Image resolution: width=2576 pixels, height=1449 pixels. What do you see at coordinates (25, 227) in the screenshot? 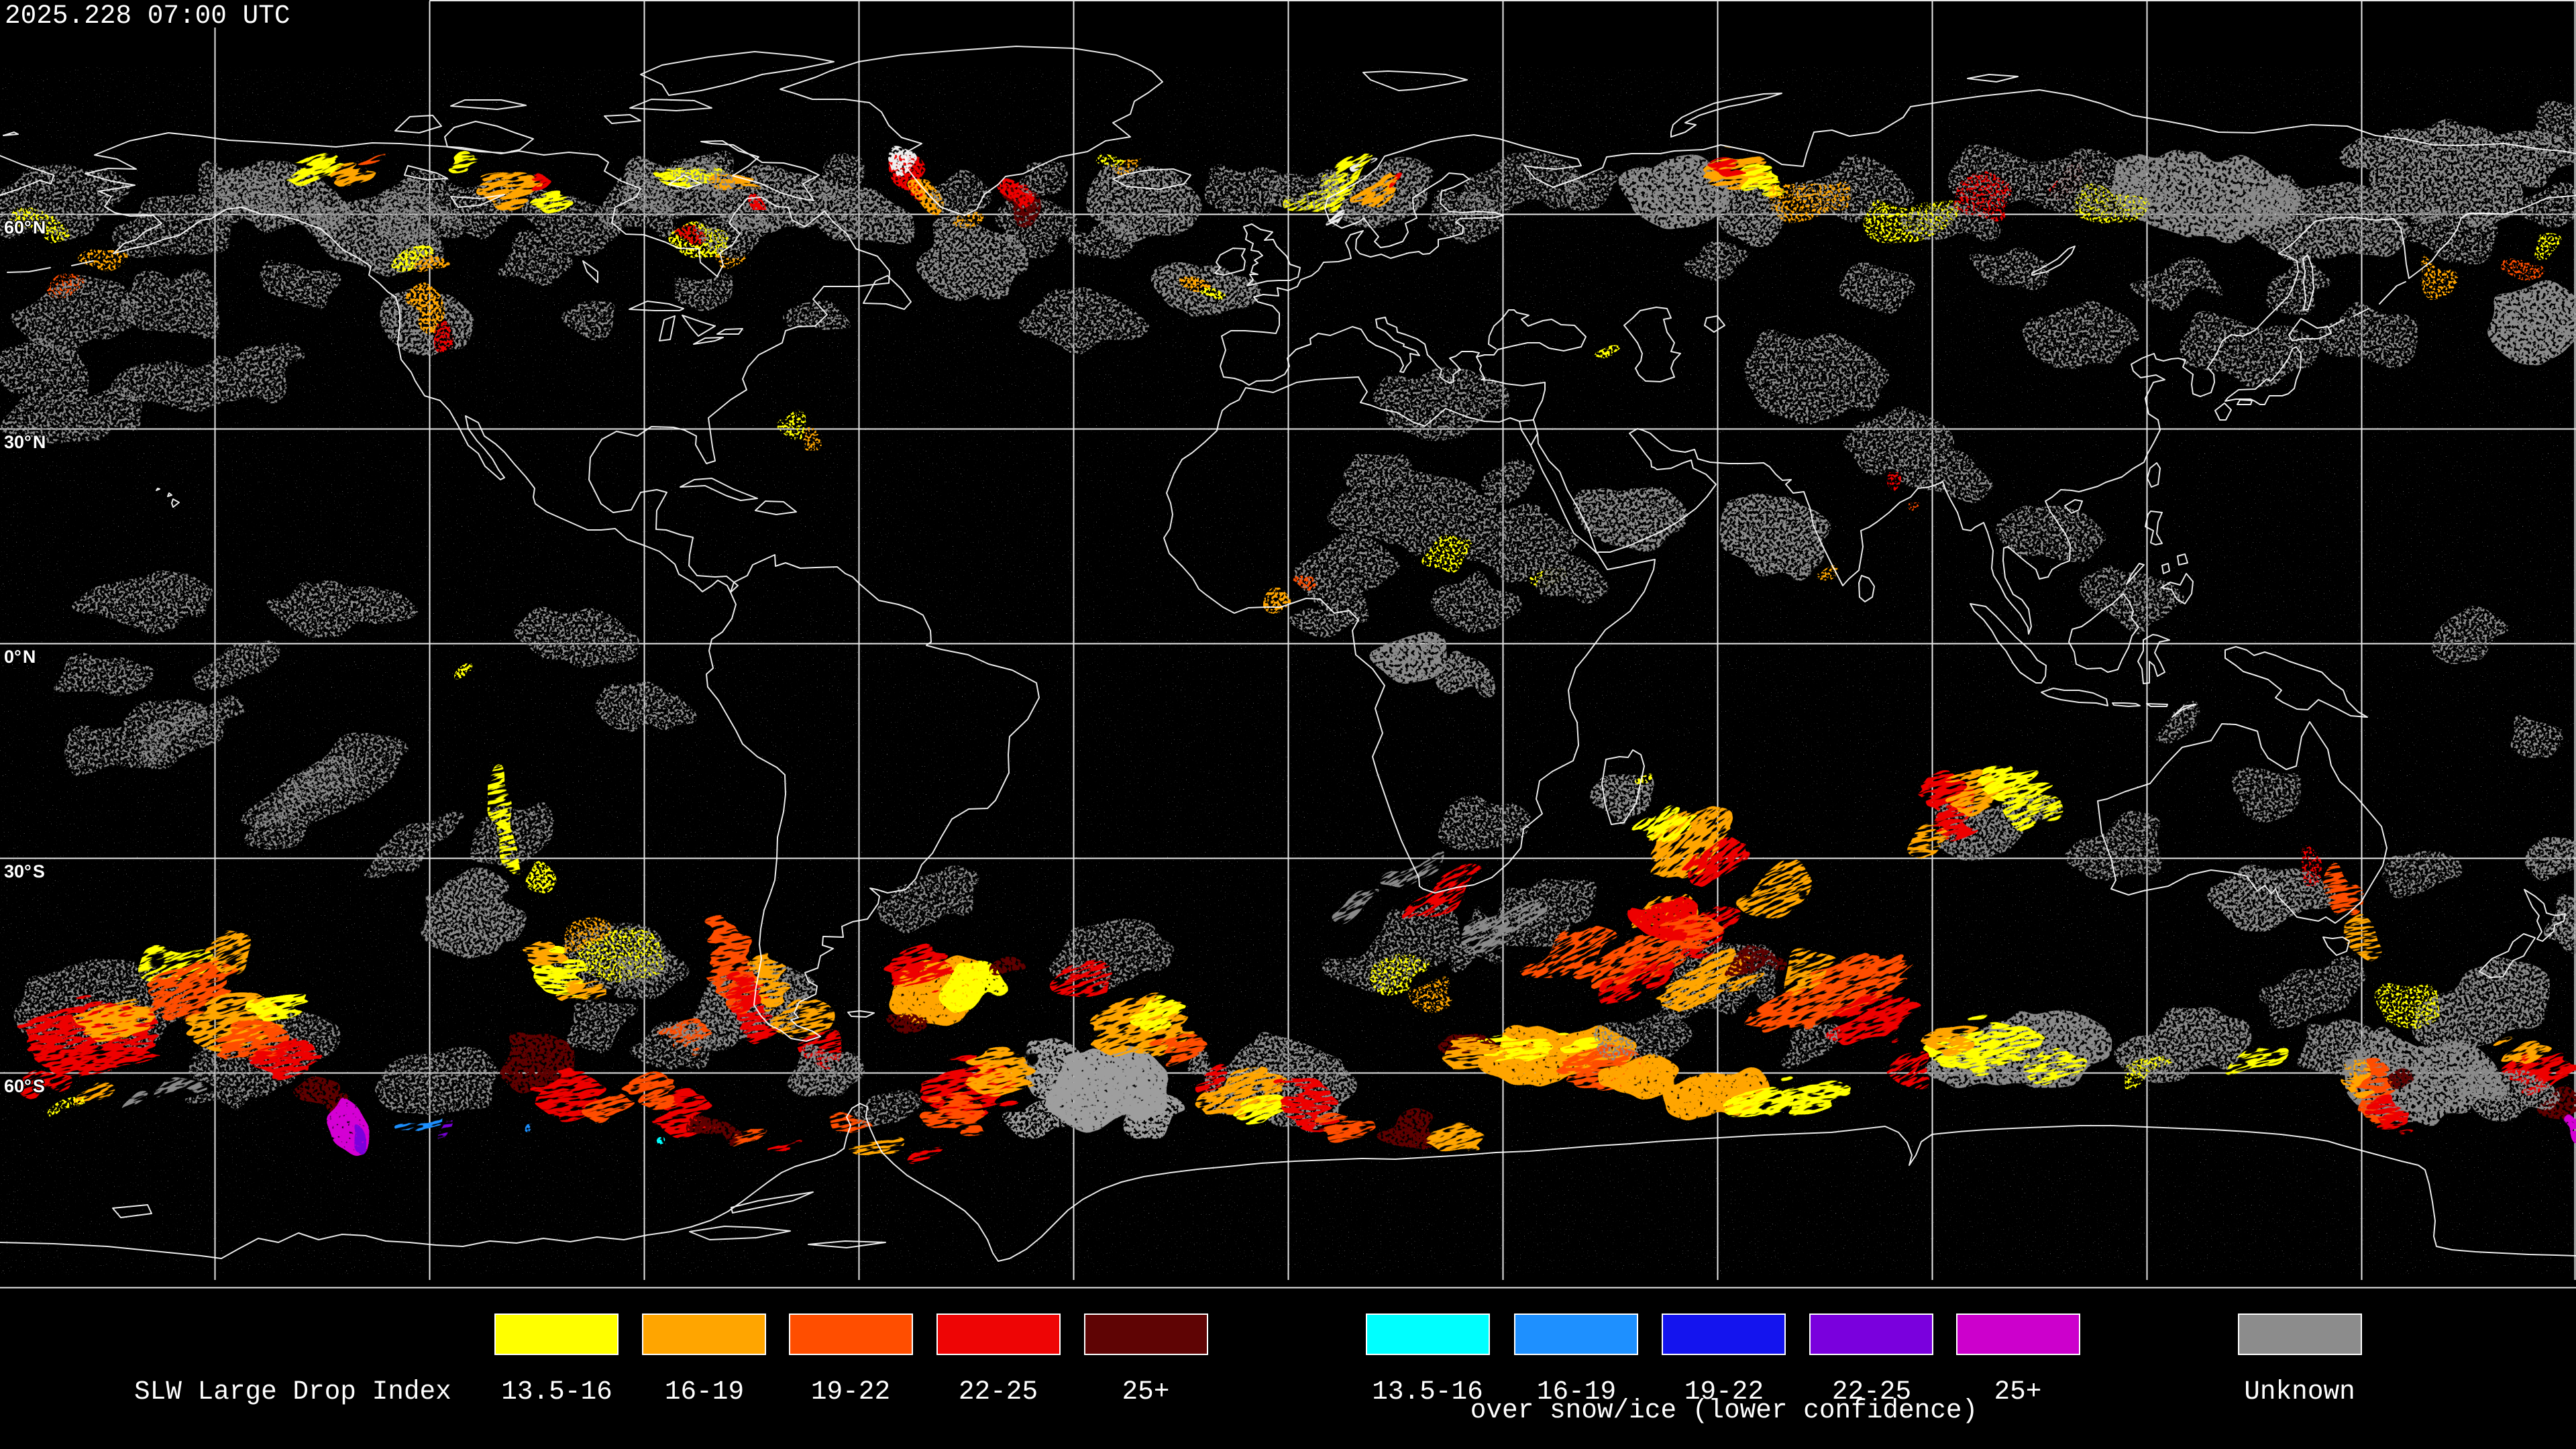
I see `svg-text: 60°N` at bounding box center [25, 227].